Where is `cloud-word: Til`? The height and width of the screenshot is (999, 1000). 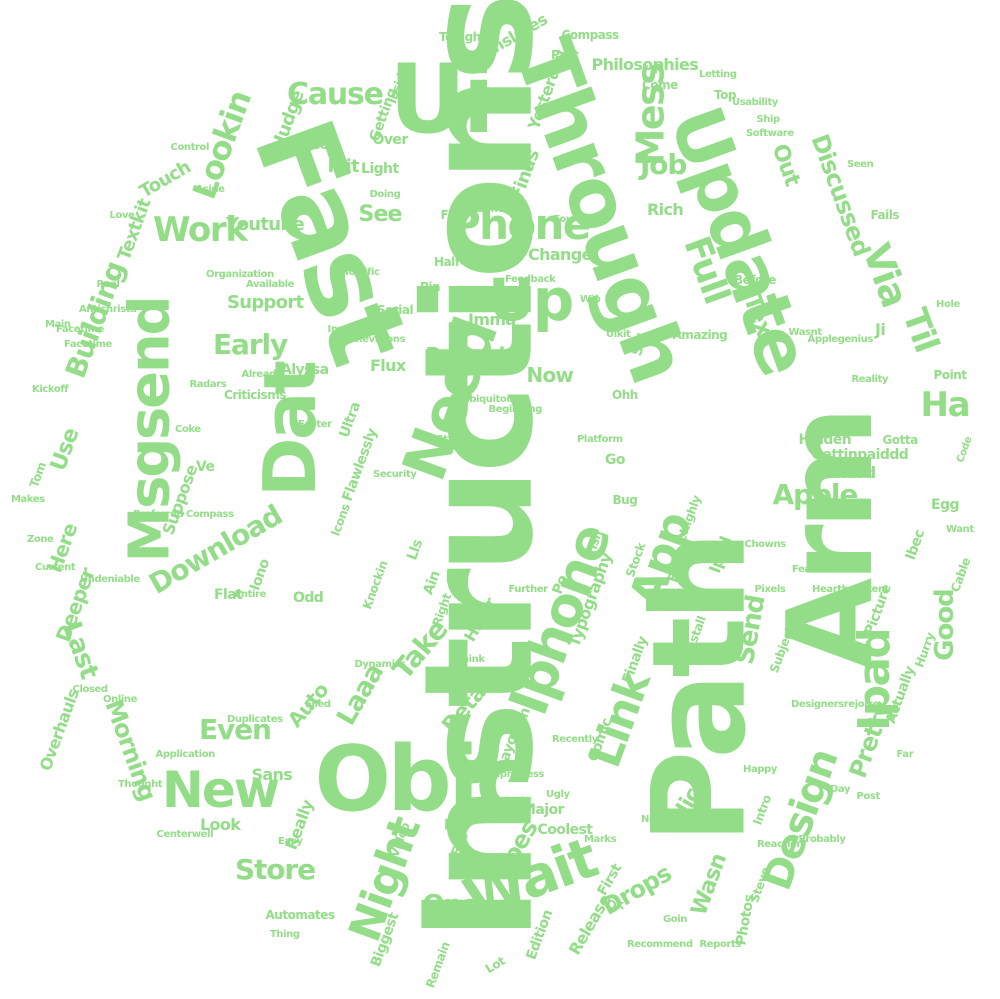 cloud-word: Til is located at coordinates (920, 330).